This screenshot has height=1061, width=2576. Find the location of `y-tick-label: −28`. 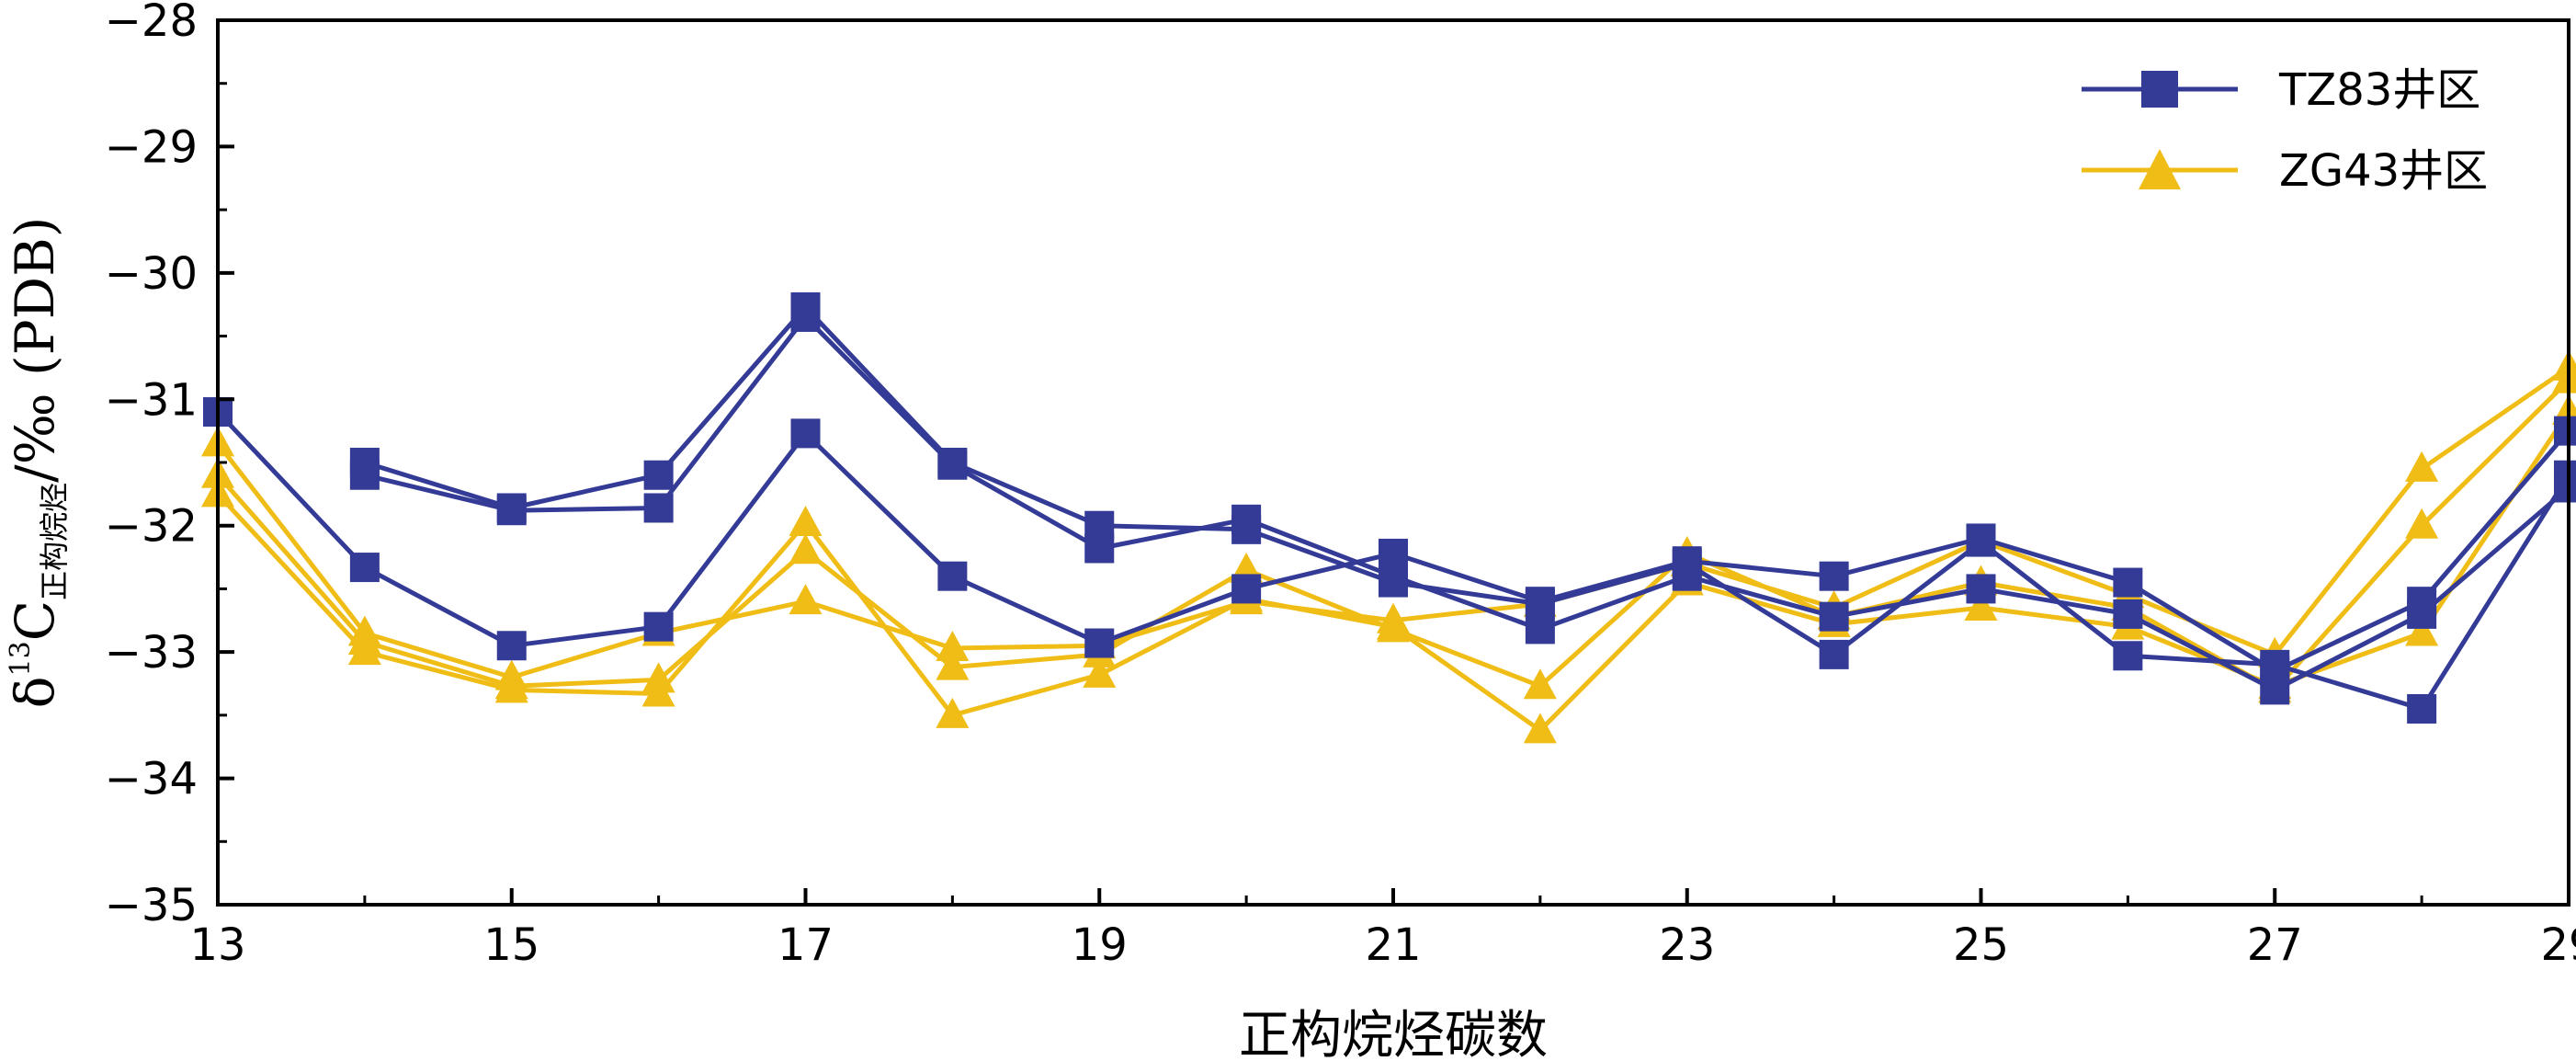

y-tick-label: −28 is located at coordinates (151, 23).